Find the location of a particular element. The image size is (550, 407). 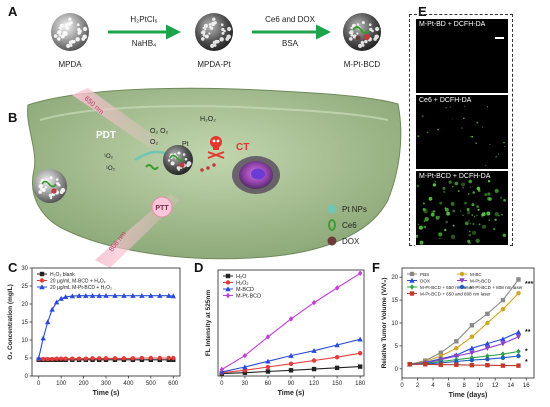

y-tick-label: 25 is located at coordinates (24, 287).